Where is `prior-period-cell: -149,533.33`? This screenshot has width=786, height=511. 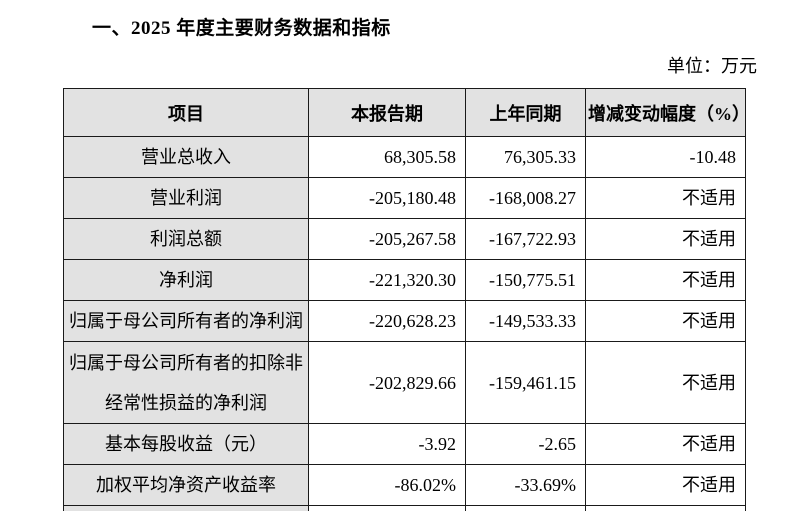 prior-period-cell: -149,533.33 is located at coordinates (525, 321).